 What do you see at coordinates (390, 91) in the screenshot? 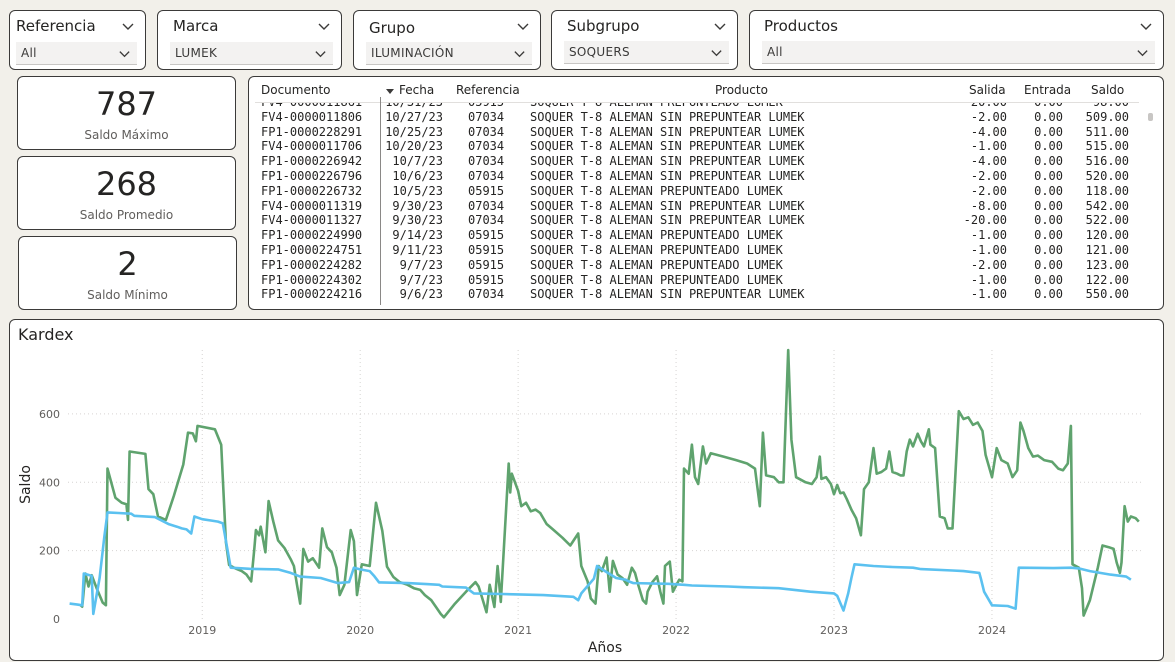
I see `sort-descending-icon` at bounding box center [390, 91].